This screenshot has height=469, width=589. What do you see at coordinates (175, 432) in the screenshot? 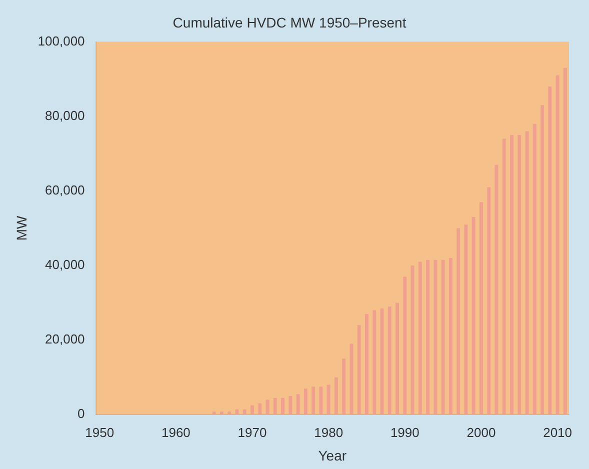
I see `x-tick-label: 1960` at bounding box center [175, 432].